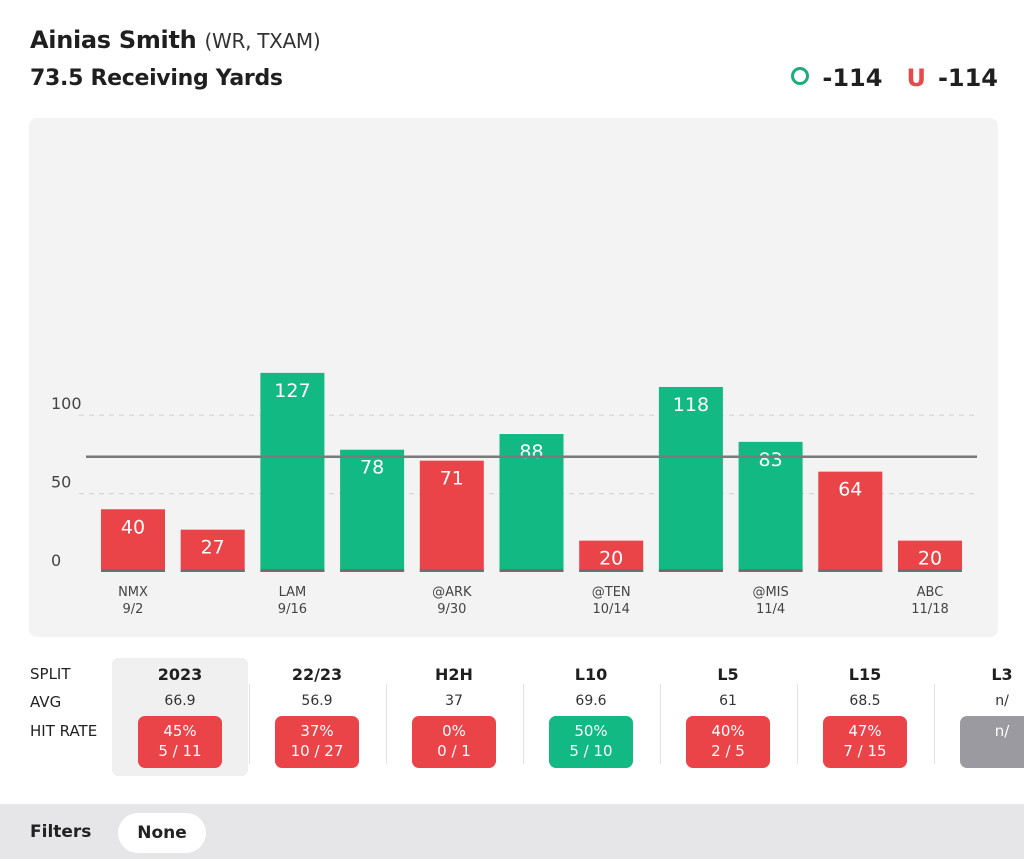 Image resolution: width=1024 pixels, height=859 pixels. Describe the element at coordinates (865, 731) in the screenshot. I see `hit-rate-percent: 47%` at that location.